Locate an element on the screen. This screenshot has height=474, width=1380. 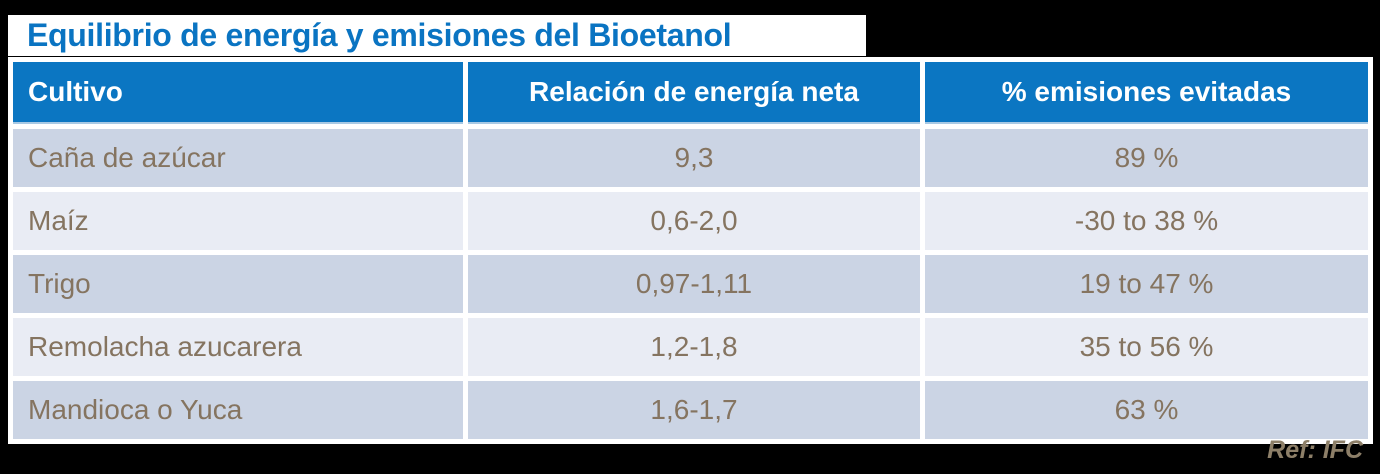
cell-cultivo: Remolacha azucarera is located at coordinates (238, 347).